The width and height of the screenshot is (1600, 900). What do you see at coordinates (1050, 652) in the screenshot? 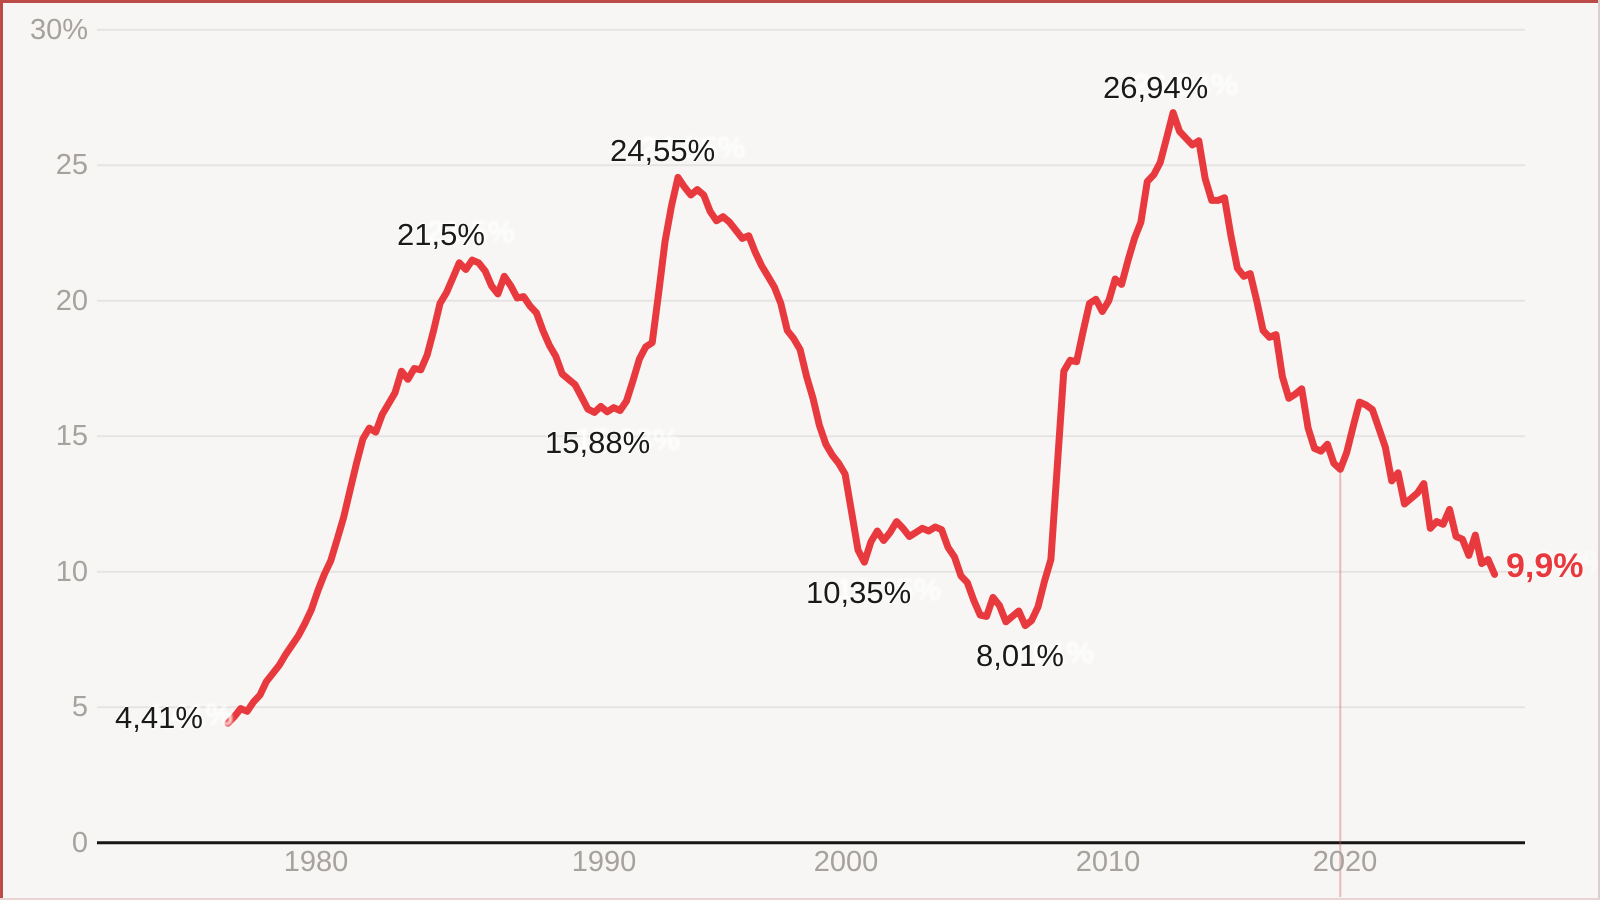
I see `annotation-ghost: 8,01%` at bounding box center [1050, 652].